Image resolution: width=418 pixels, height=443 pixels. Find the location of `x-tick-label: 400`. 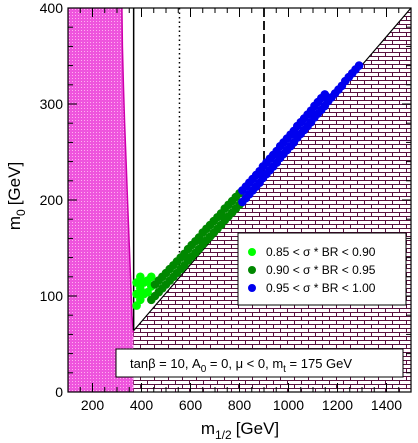

x-tick-label: 400 is located at coordinates (142, 405).